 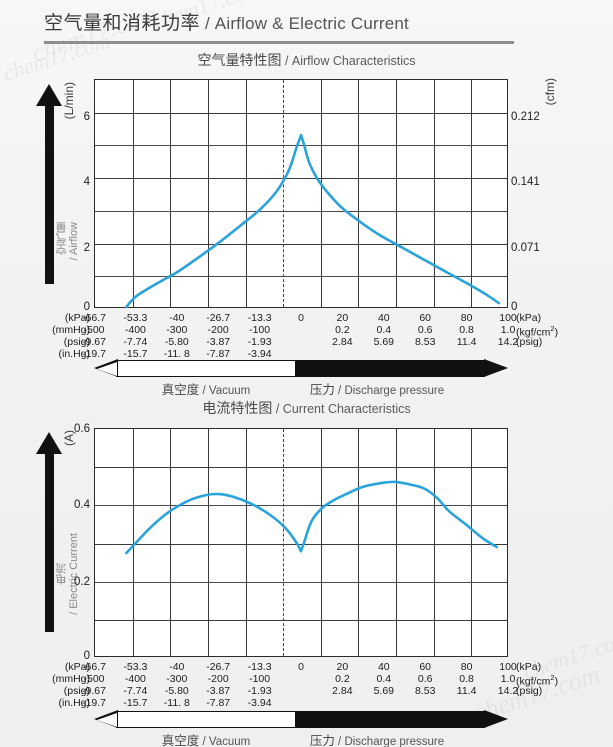 I want to click on current-chart-title: 电流特性图 / Current Characteristics, so click(x=306, y=408).